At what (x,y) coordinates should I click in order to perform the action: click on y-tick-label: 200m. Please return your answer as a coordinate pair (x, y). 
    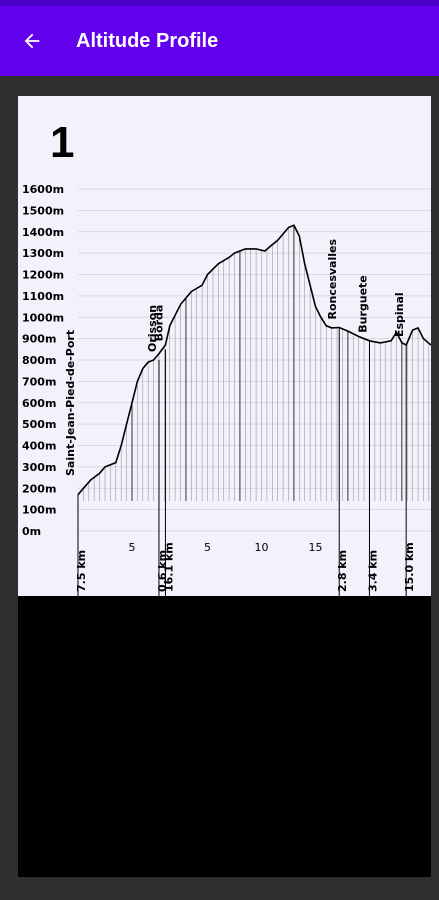
    Looking at the image, I should click on (39, 488).